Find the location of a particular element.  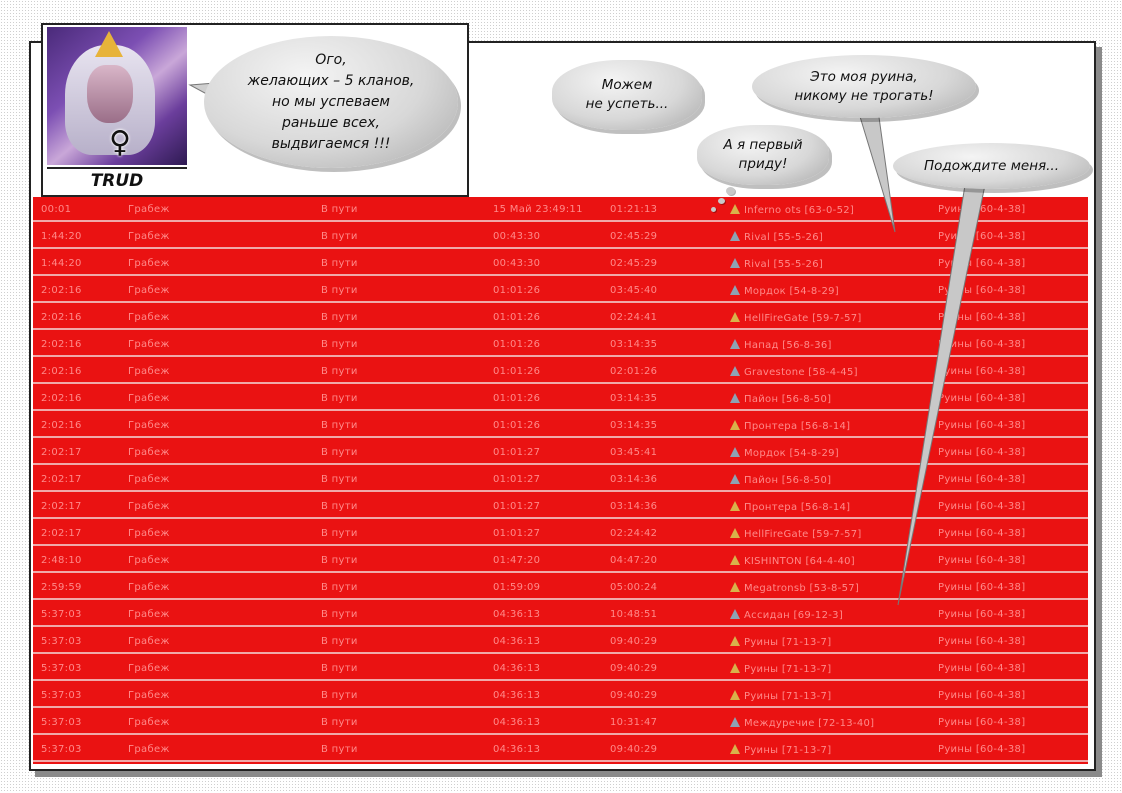

row-arrival-time: 10:31:47 is located at coordinates (634, 722).